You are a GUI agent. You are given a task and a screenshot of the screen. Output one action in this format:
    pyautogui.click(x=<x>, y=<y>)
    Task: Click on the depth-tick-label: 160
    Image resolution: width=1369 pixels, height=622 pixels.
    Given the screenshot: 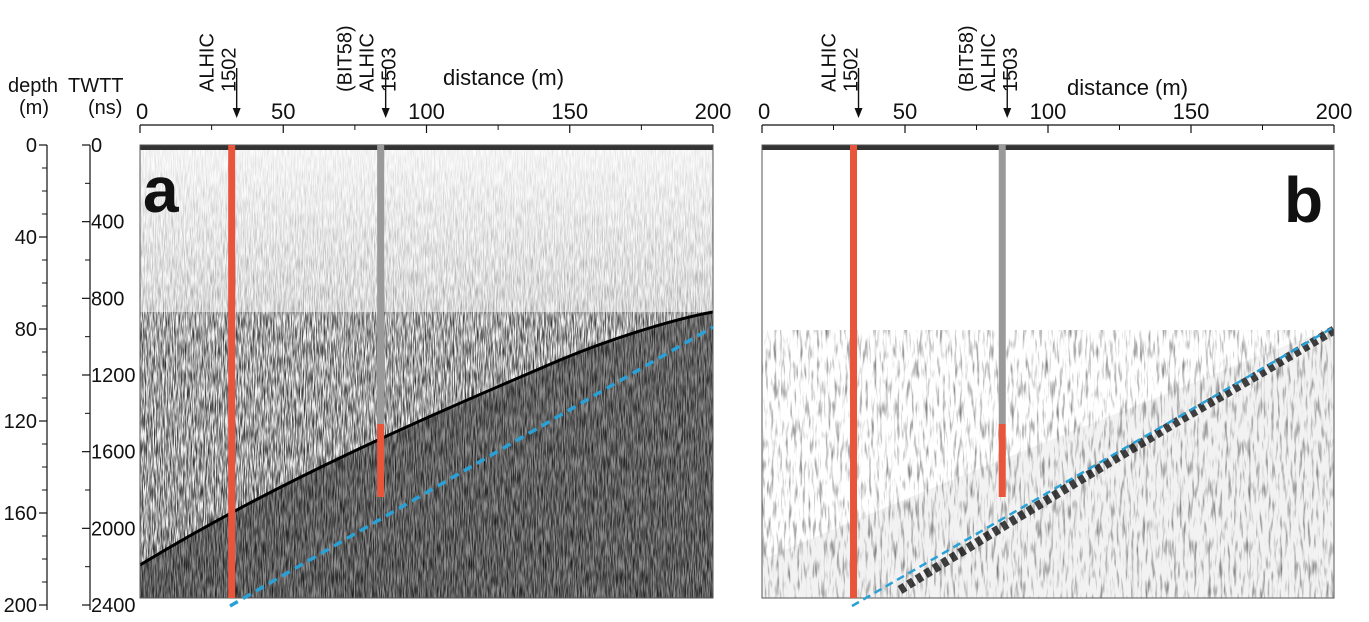 What is the action you would take?
    pyautogui.click(x=20, y=514)
    